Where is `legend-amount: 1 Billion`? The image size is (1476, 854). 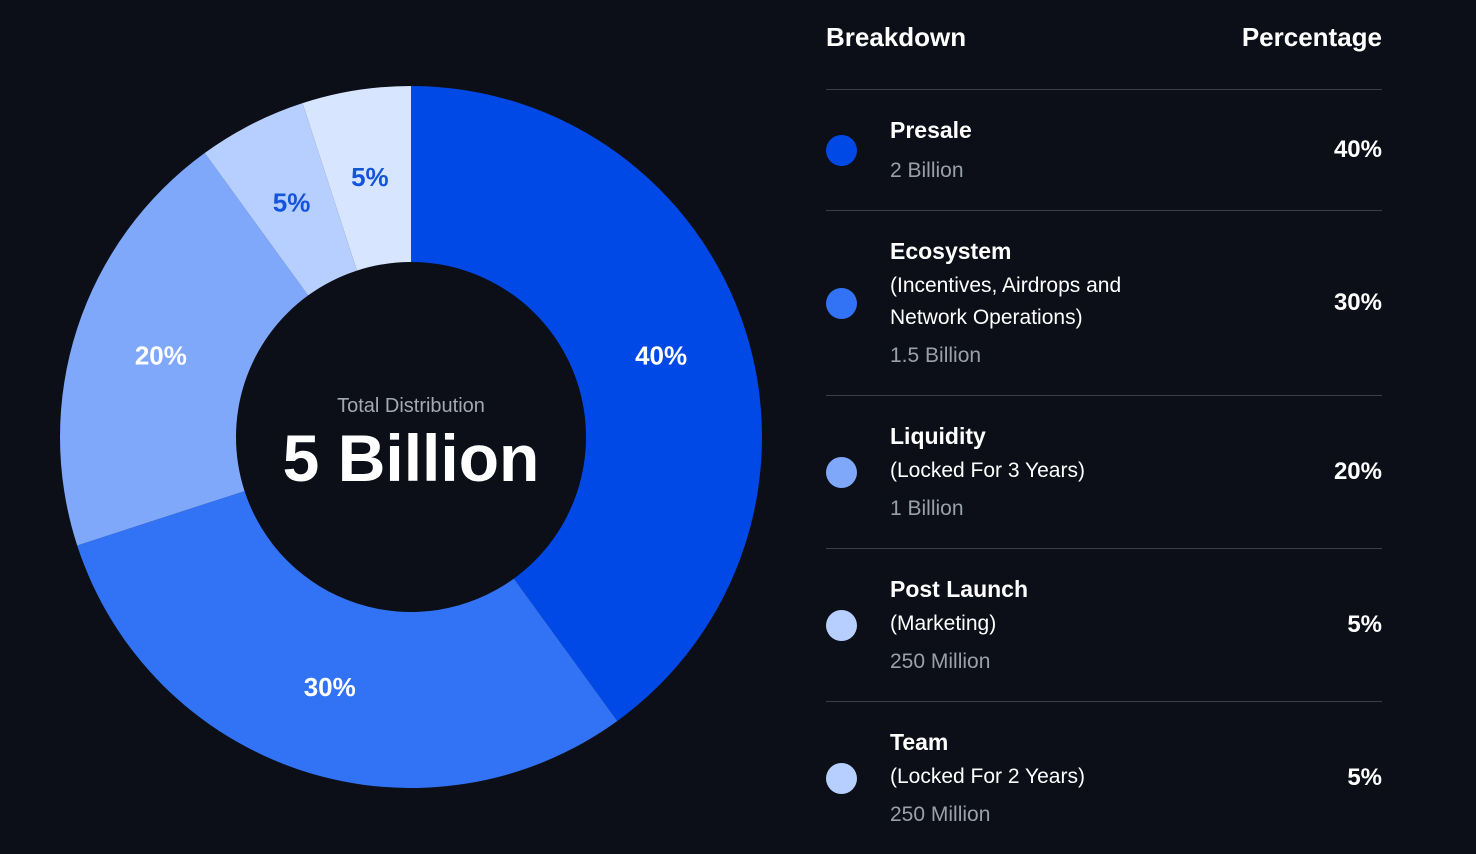
legend-amount: 1 Billion is located at coordinates (927, 508).